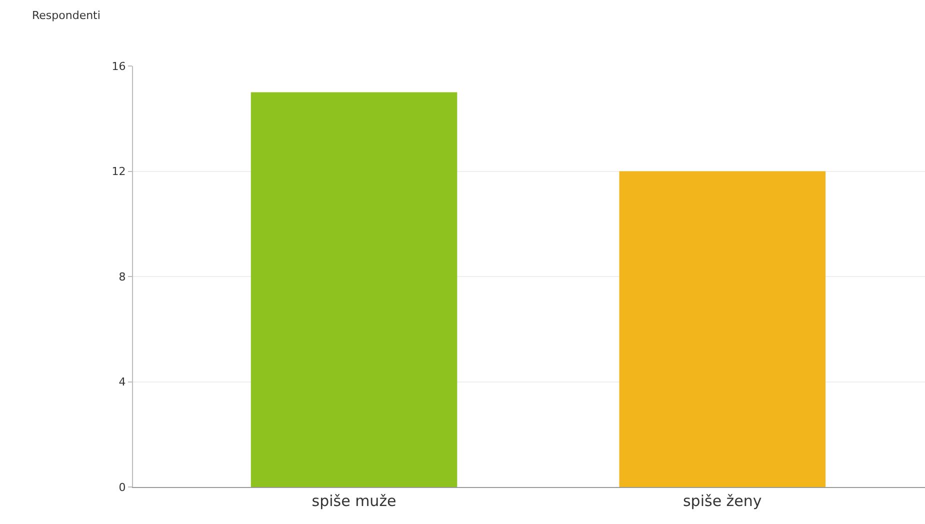  I want to click on y-tick-label: 0, so click(122, 487).